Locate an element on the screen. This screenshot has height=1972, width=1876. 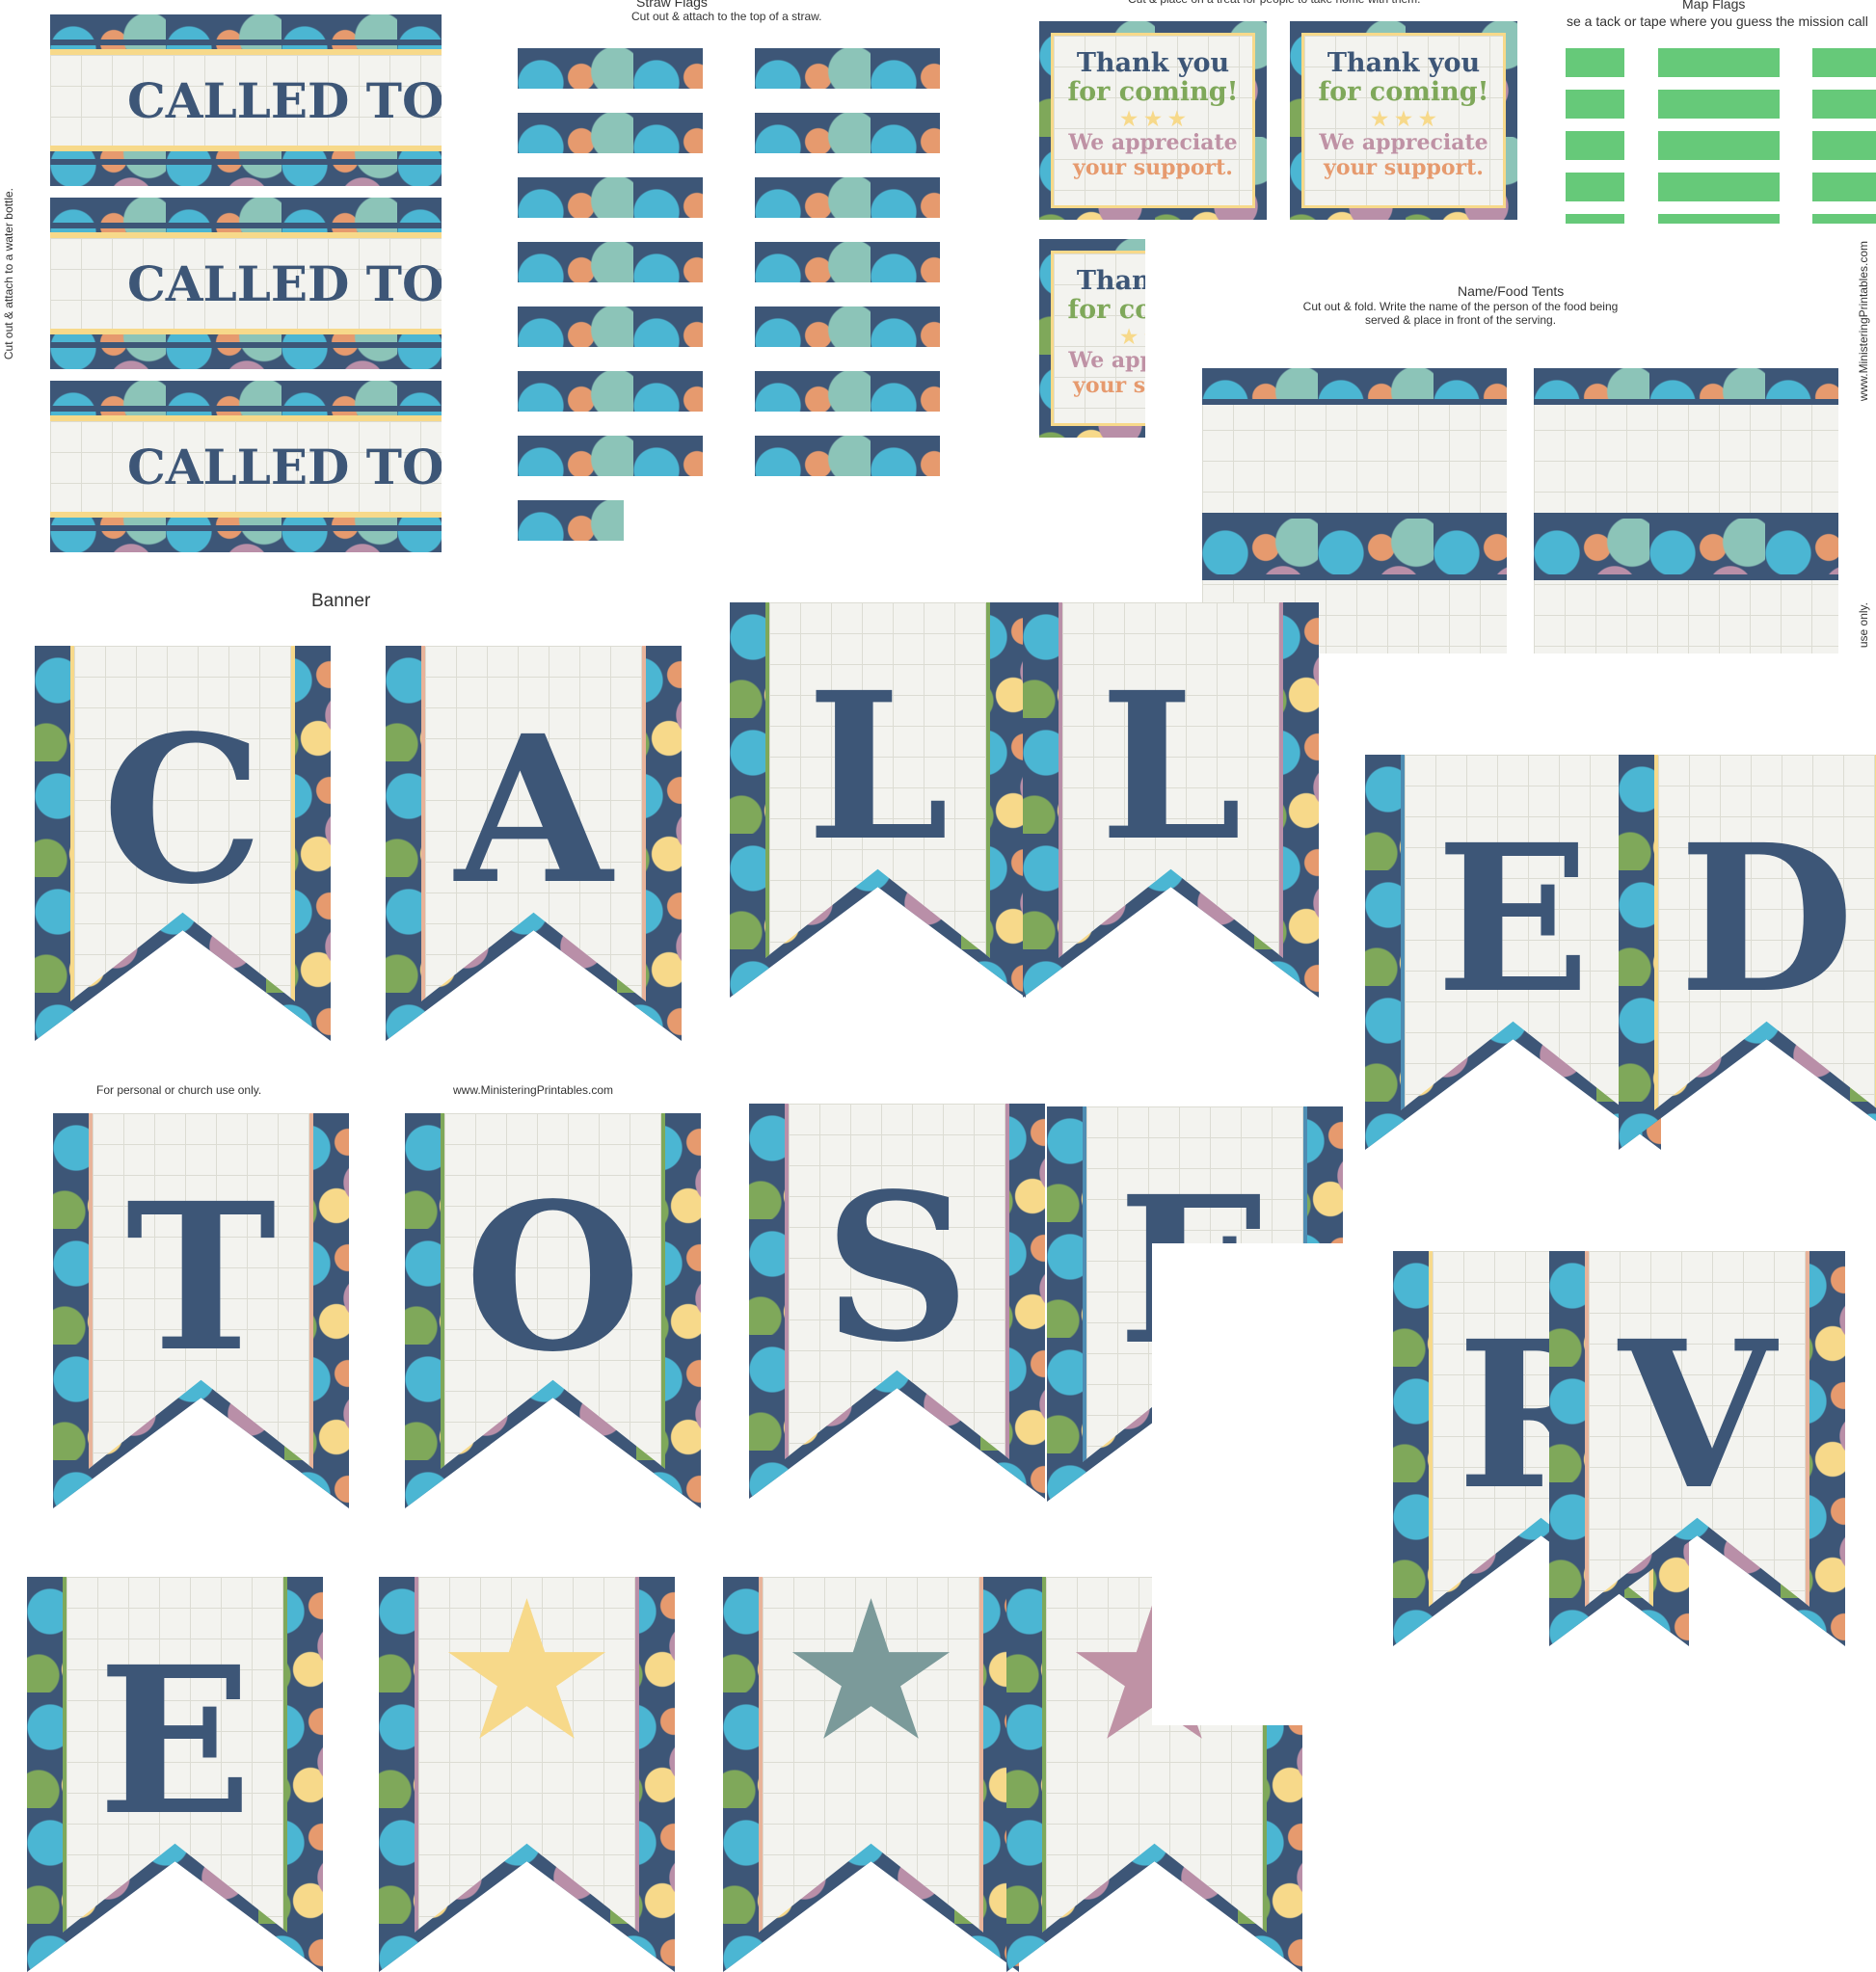
name-tent is located at coordinates (1686, 510).